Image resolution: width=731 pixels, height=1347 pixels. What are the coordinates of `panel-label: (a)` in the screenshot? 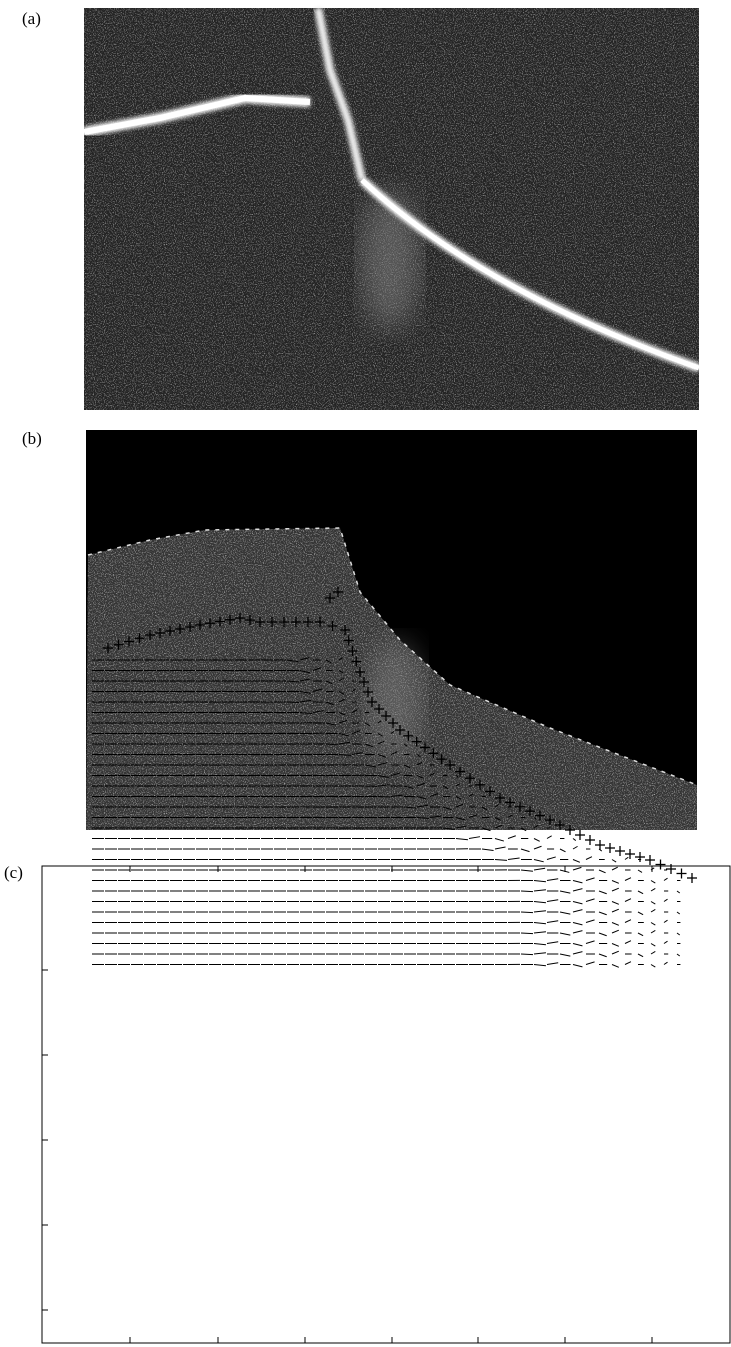 It's located at (31, 18).